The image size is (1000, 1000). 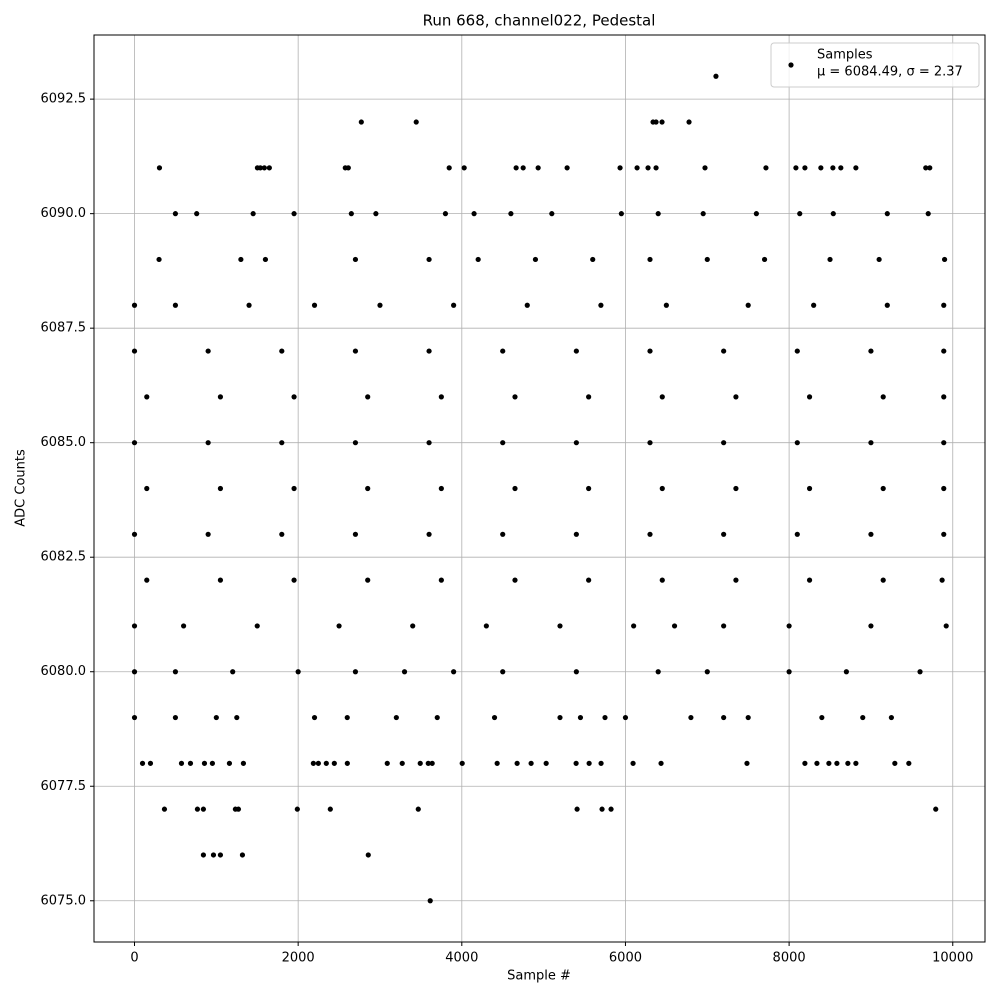 I want to click on y-tick-label: 6075.0, so click(x=64, y=900).